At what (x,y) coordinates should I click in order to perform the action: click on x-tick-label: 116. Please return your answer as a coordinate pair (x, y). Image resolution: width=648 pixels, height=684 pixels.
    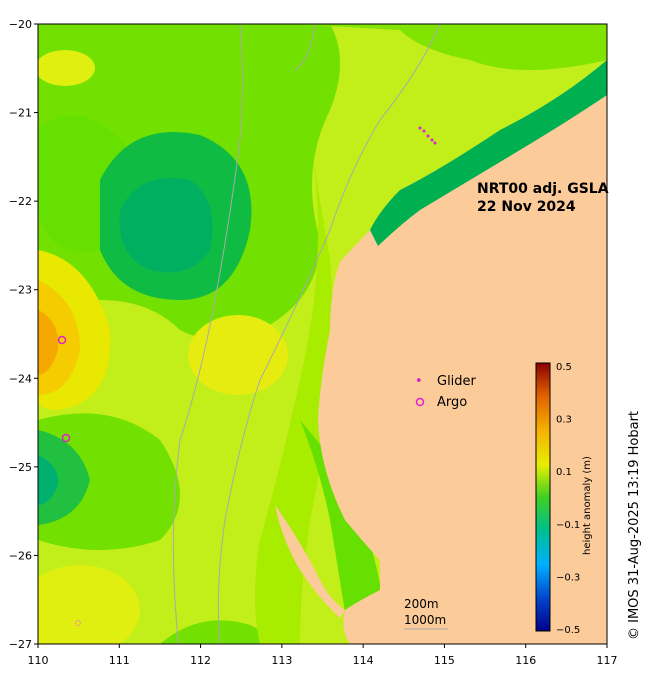
    Looking at the image, I should click on (525, 660).